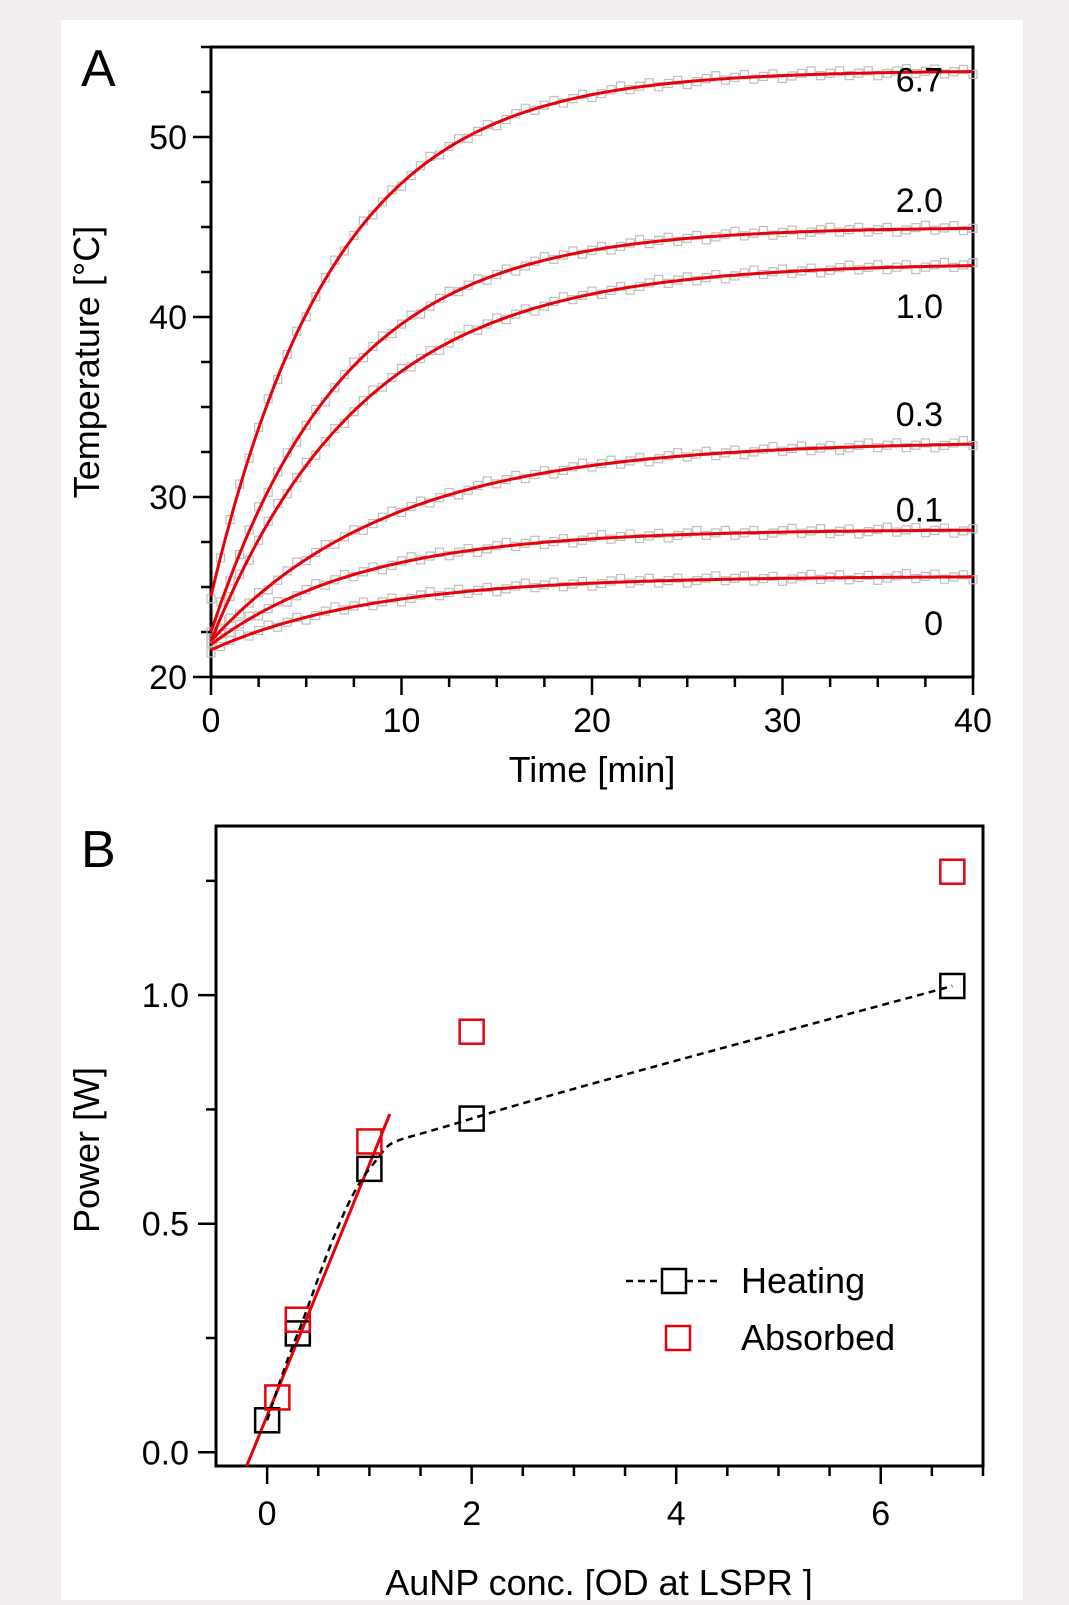 The image size is (1069, 1605). I want to click on curve-label-1.0: 1.0, so click(919, 307).